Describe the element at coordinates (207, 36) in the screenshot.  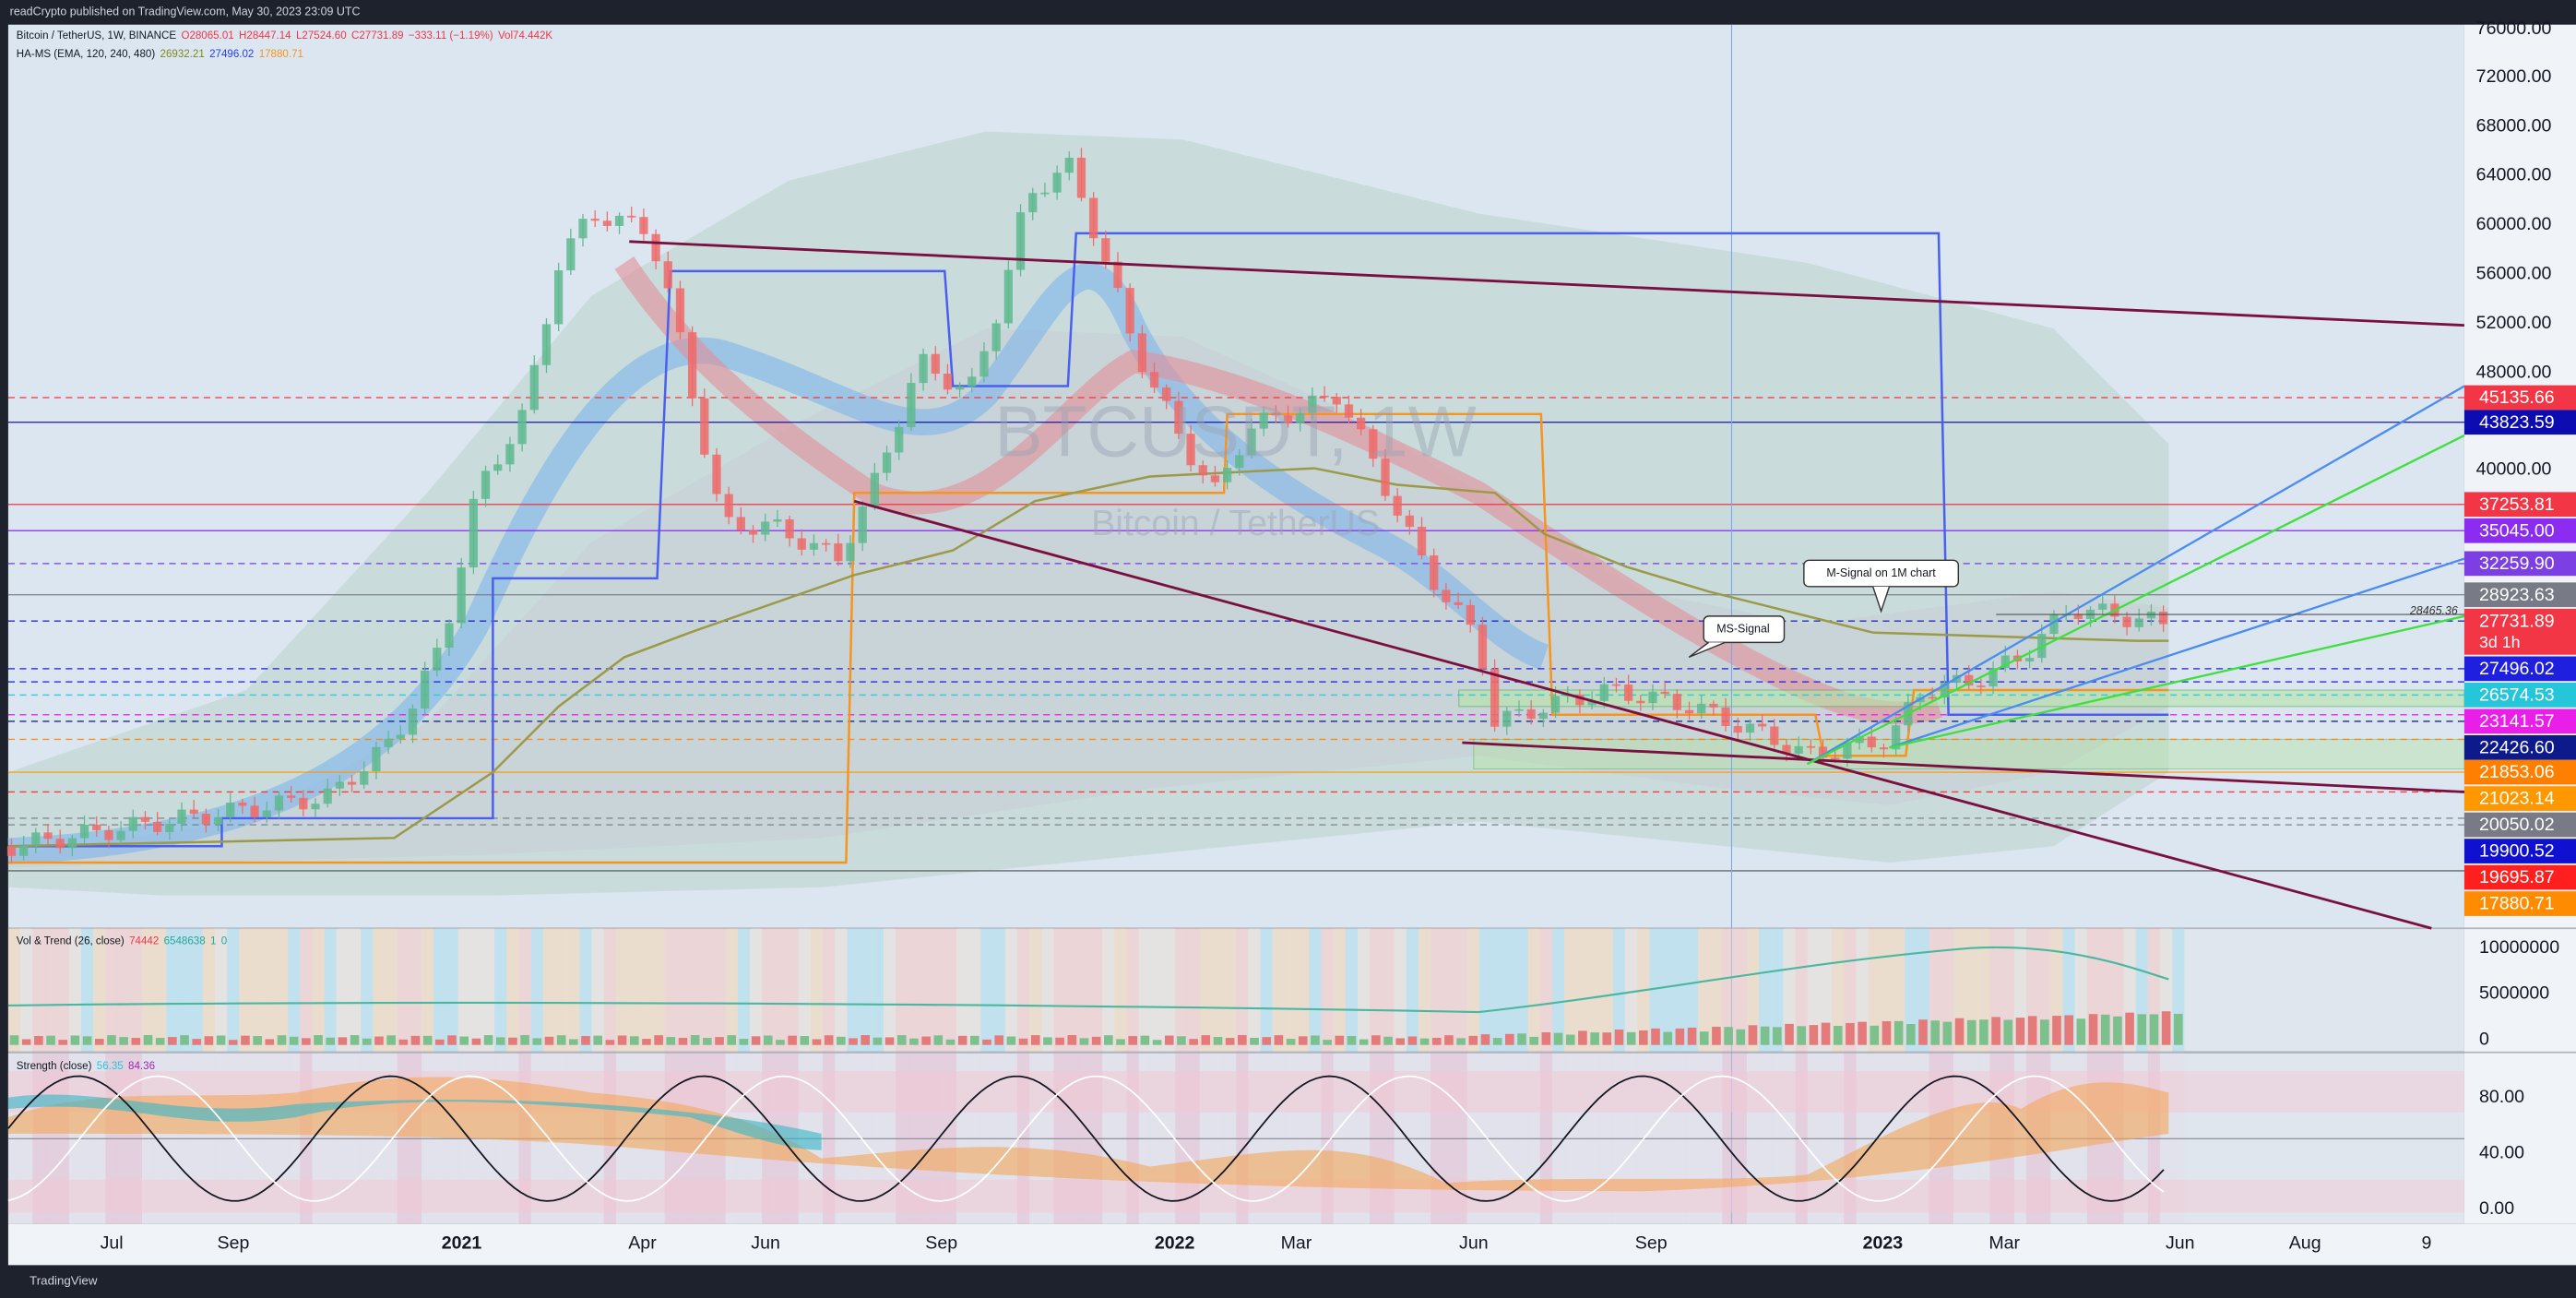
I see `legend-text: O28065.01` at that location.